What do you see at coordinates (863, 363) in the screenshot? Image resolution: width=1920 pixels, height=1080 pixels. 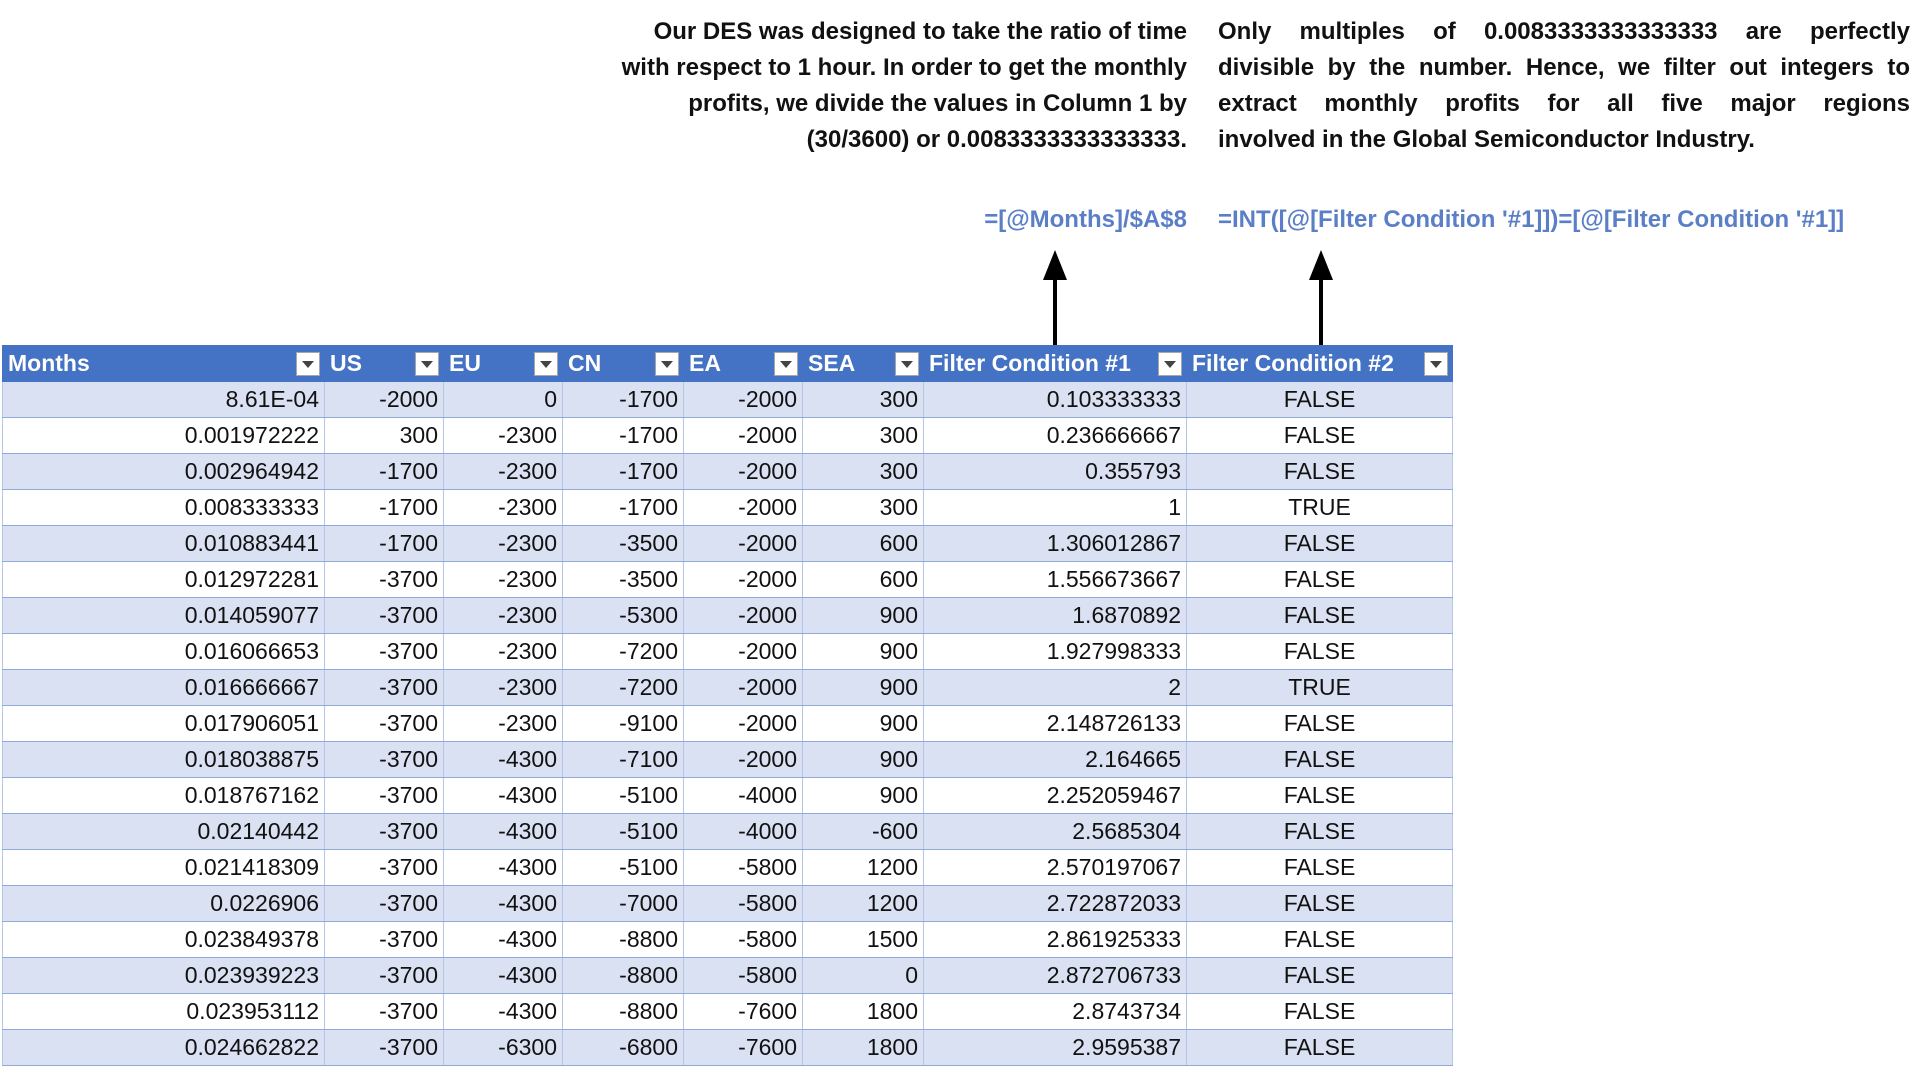 I see `column-header: SEA` at bounding box center [863, 363].